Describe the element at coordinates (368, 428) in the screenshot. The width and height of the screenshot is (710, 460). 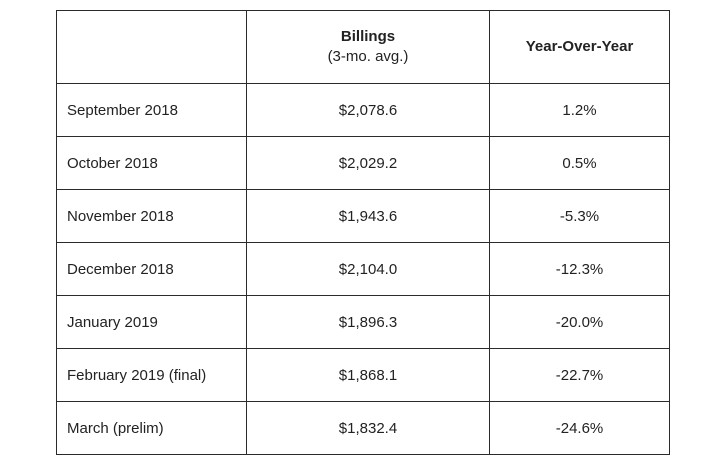
I see `row-billings: $1,832.4` at that location.